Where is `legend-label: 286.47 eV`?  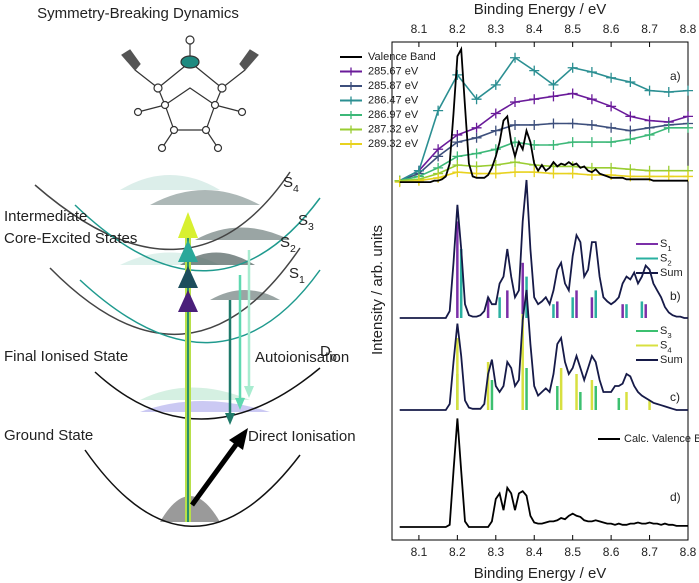
legend-label: 286.47 eV is located at coordinates (393, 100).